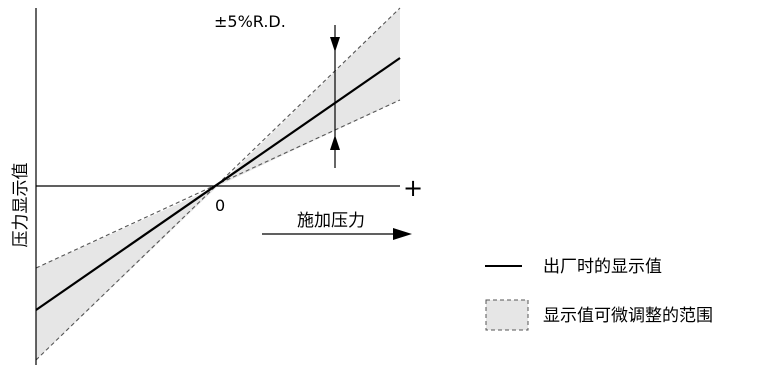 The width and height of the screenshot is (765, 370). What do you see at coordinates (309, 97) in the screenshot?
I see `adjust-range-band-upper` at bounding box center [309, 97].